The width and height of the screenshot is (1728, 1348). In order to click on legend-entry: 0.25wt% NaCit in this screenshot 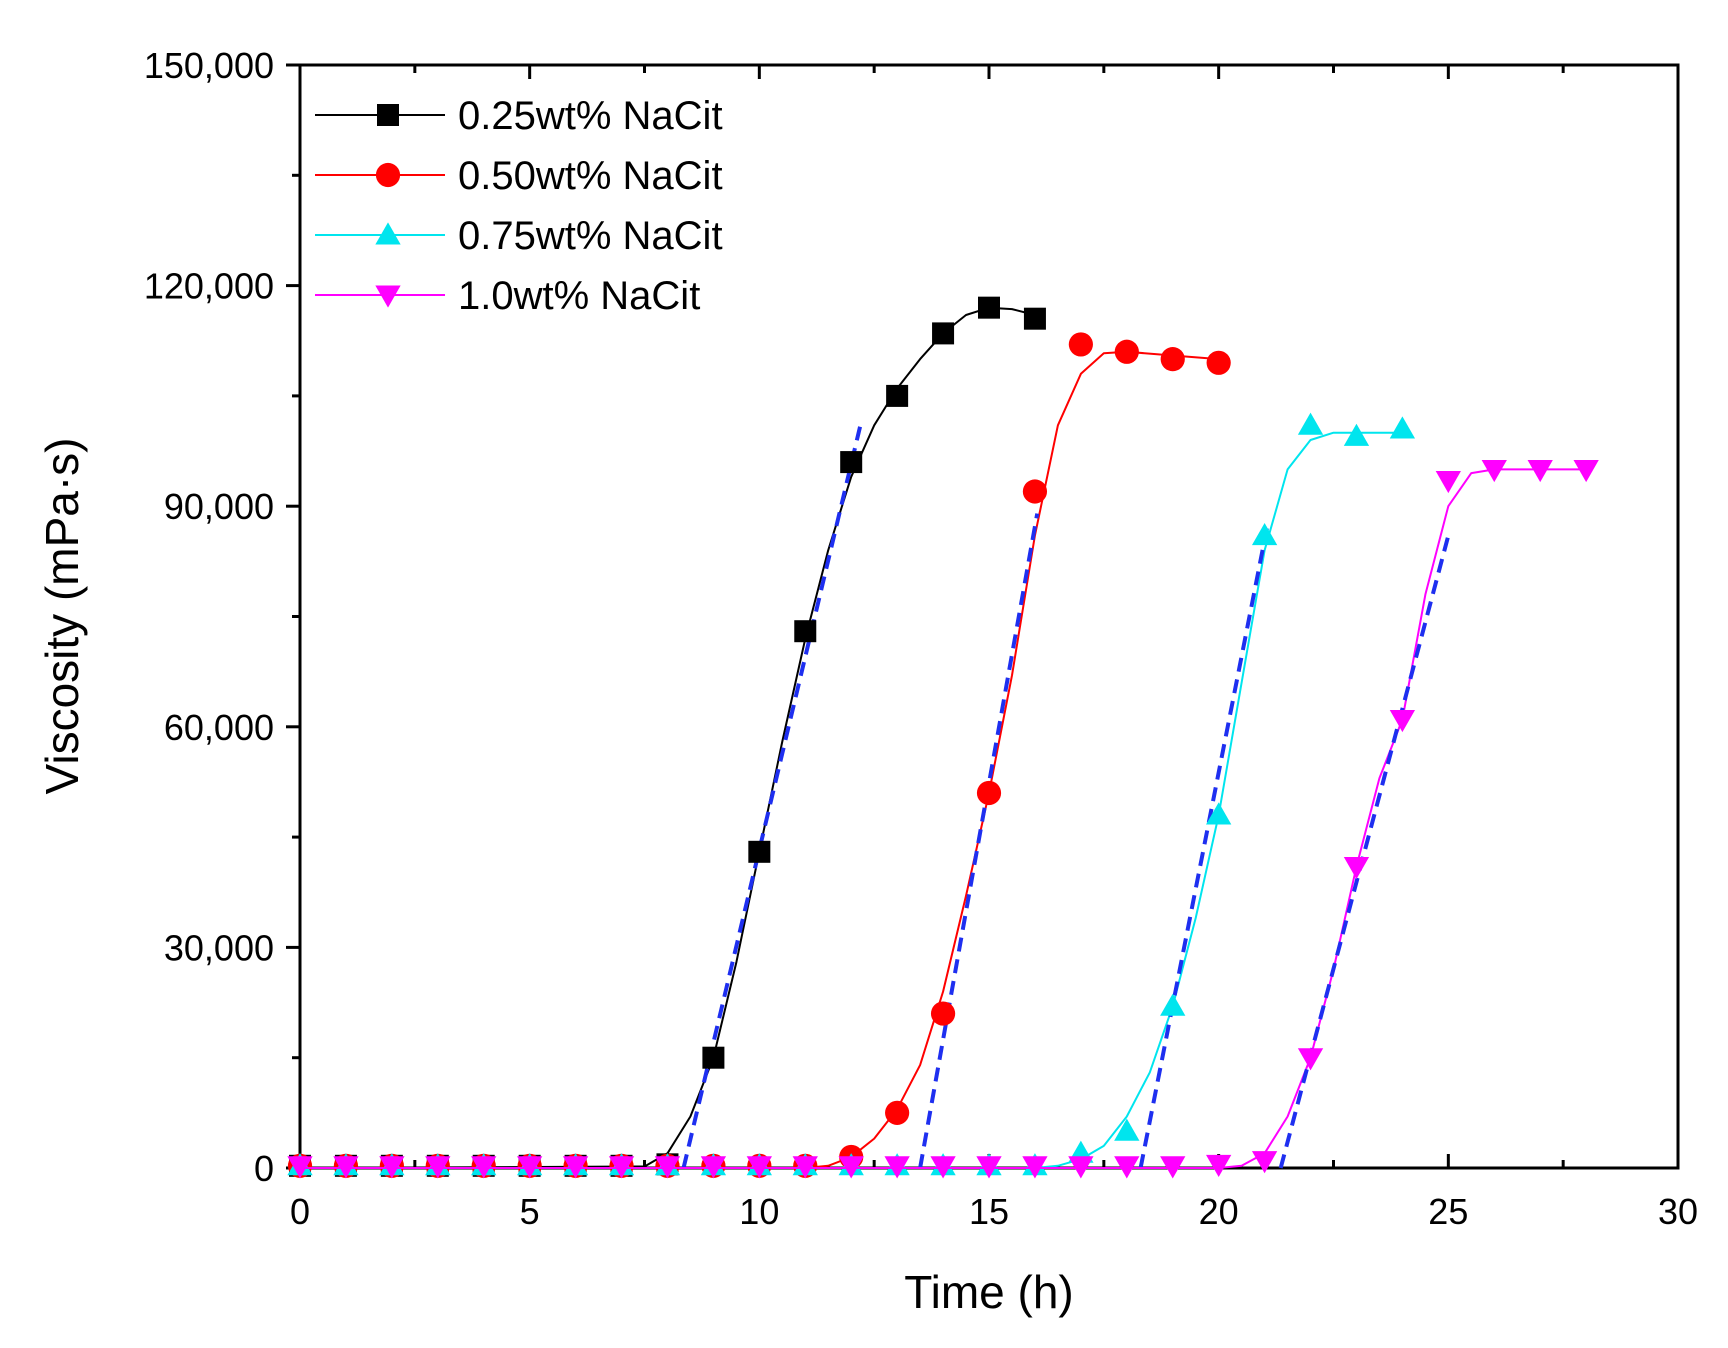, I will do `click(519, 116)`.